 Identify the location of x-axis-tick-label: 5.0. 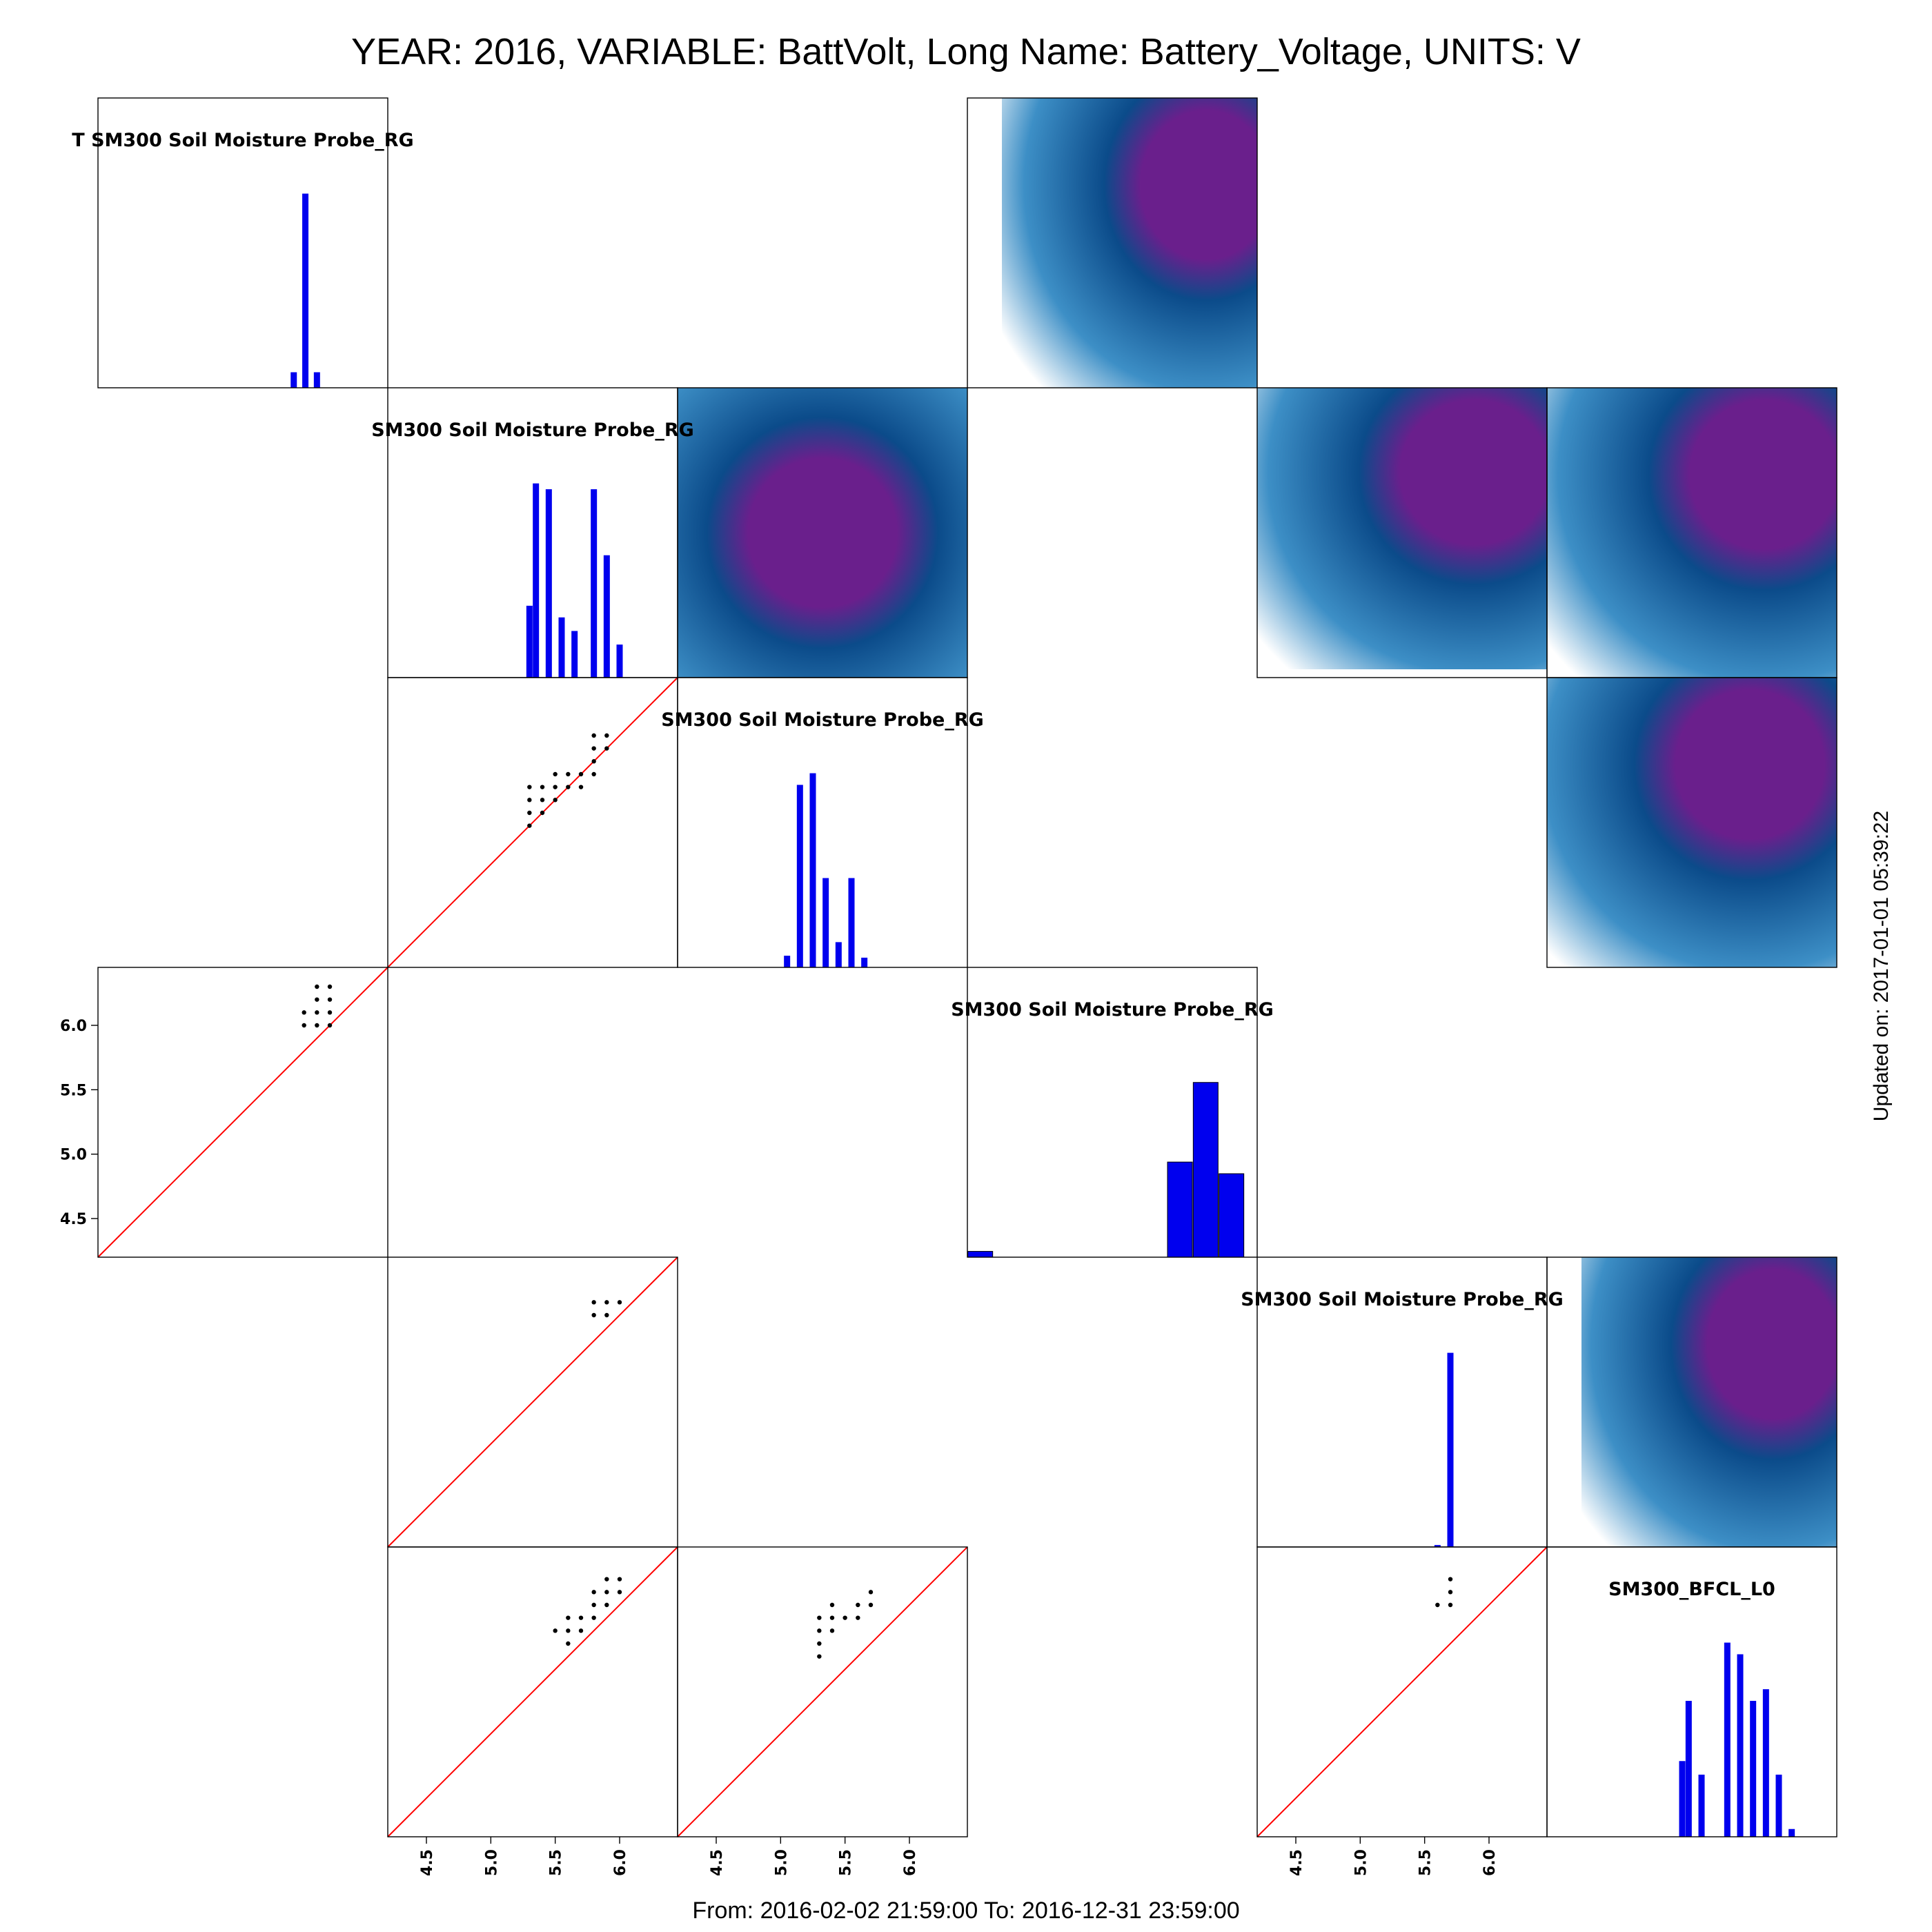
(1361, 1862).